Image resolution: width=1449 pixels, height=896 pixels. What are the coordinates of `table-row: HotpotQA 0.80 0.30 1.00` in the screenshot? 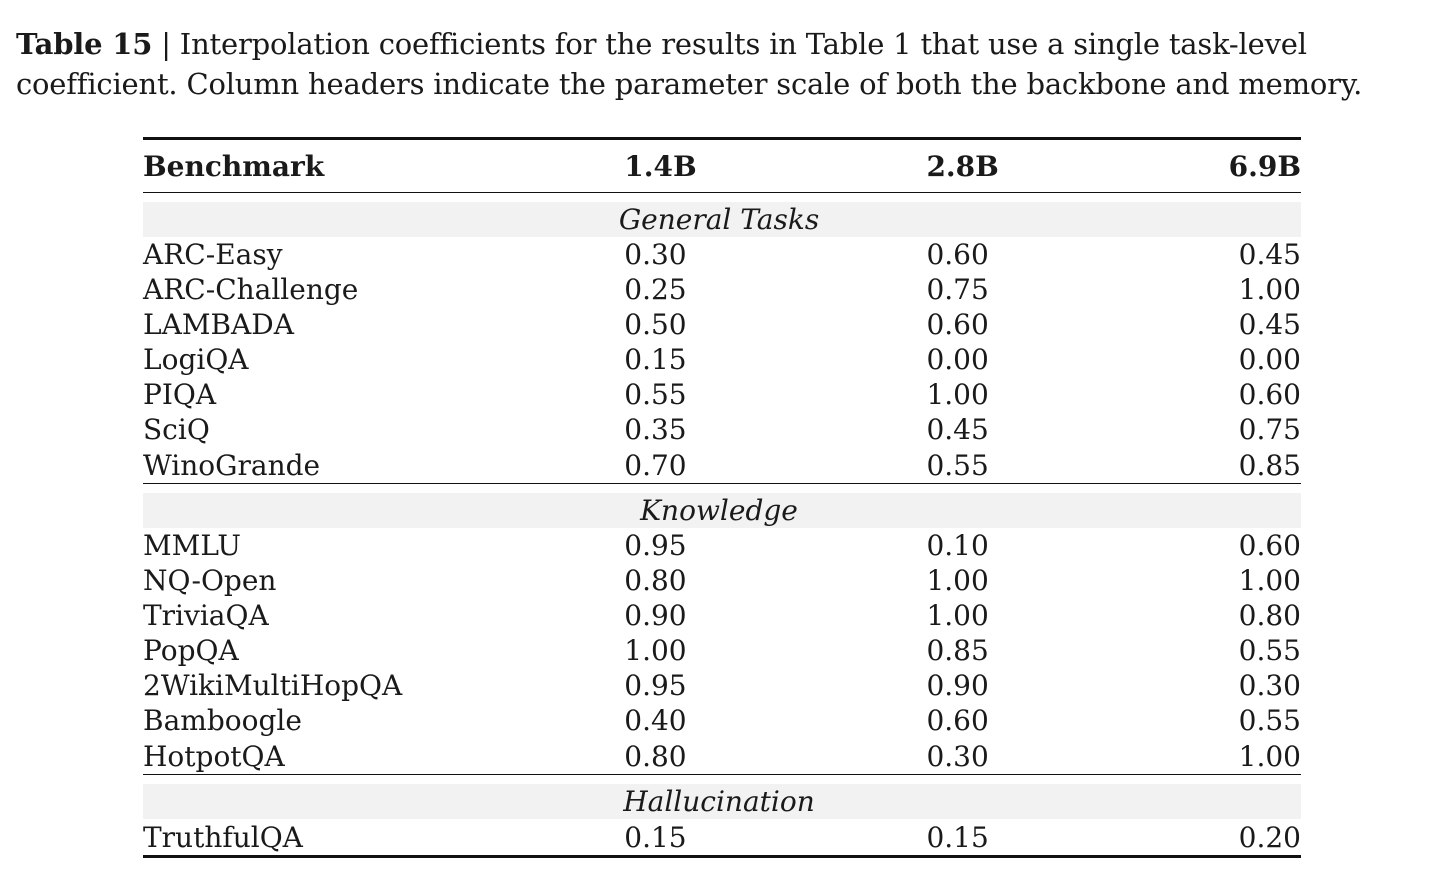 It's located at (722, 756).